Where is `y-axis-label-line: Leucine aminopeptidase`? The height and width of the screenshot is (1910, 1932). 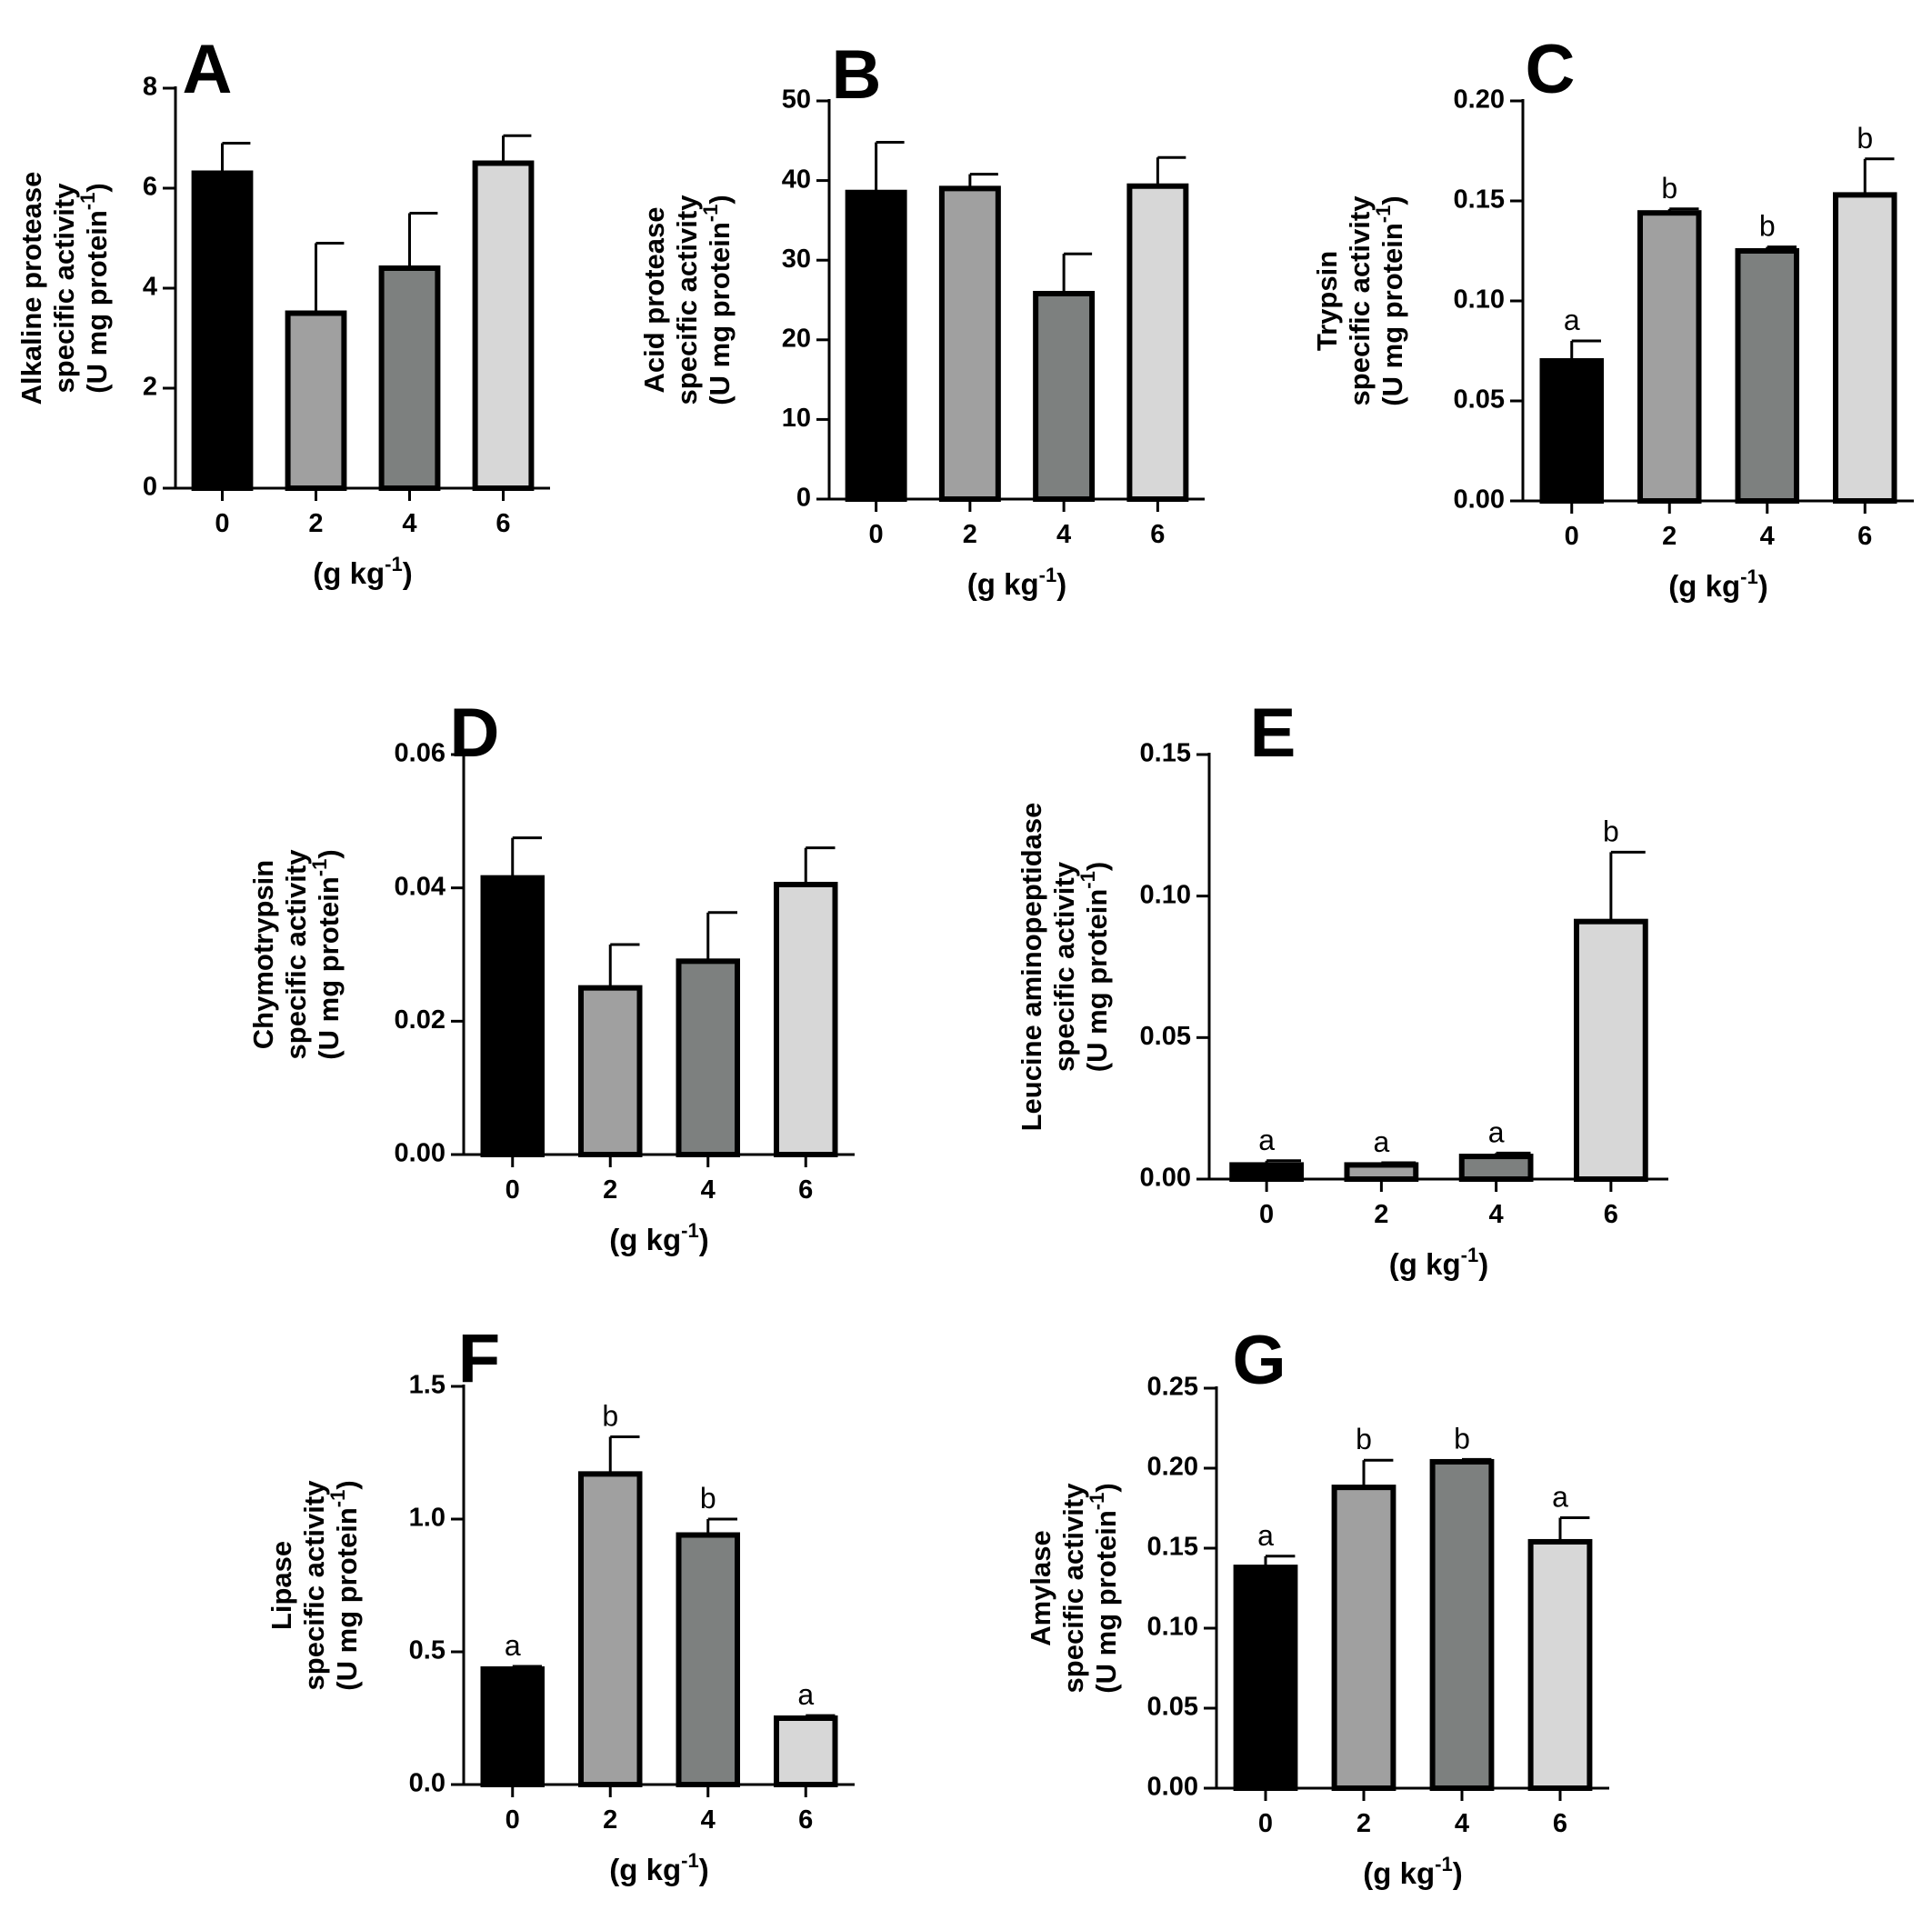
y-axis-label-line: Leucine aminopeptidase is located at coordinates (1031, 967).